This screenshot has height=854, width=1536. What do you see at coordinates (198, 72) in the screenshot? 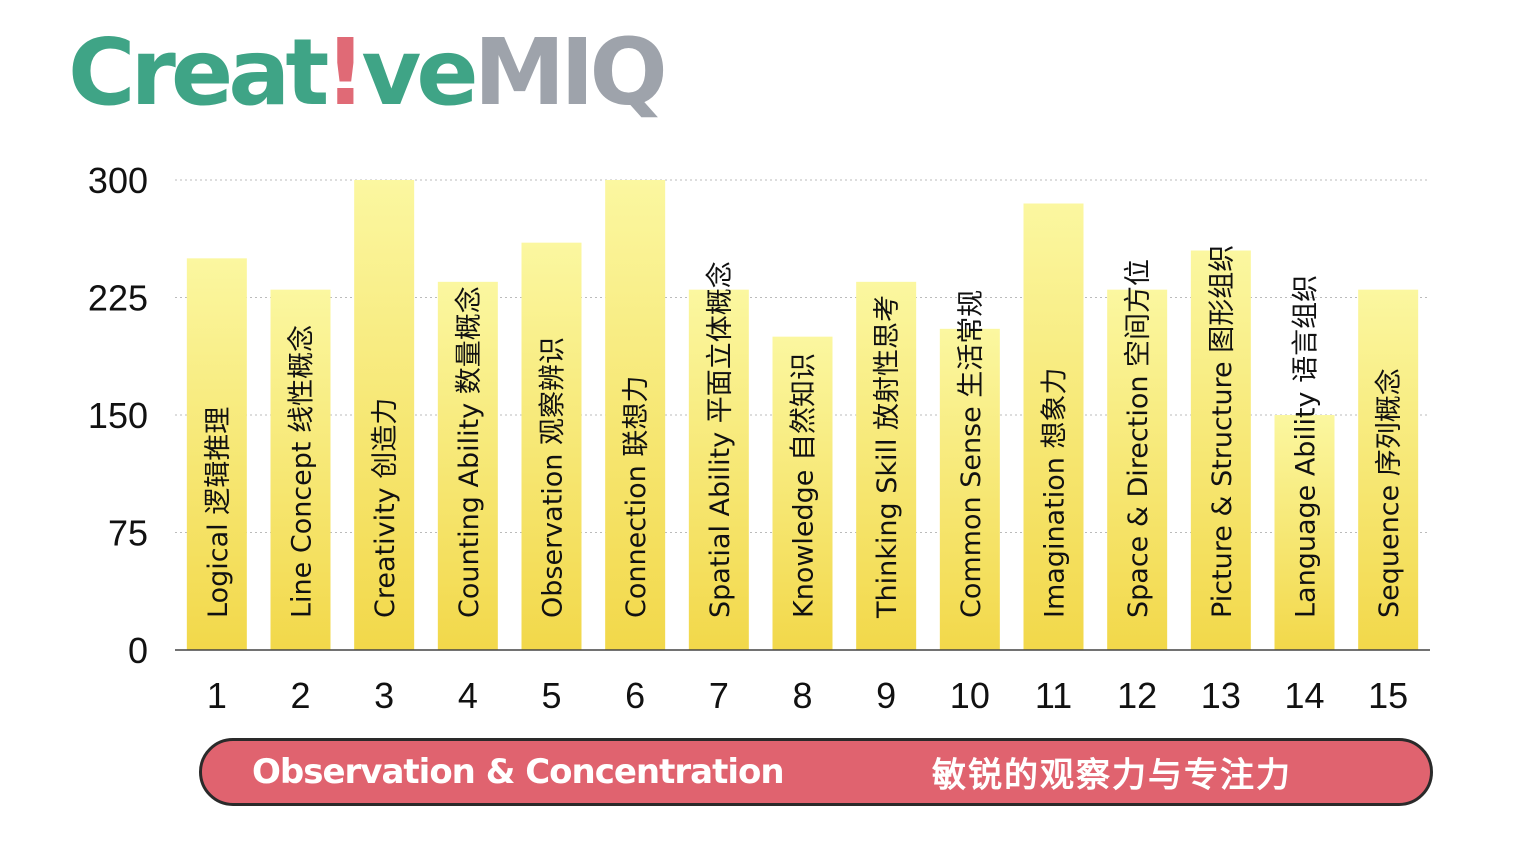
I see `logo-text-creat: Creat` at bounding box center [198, 72].